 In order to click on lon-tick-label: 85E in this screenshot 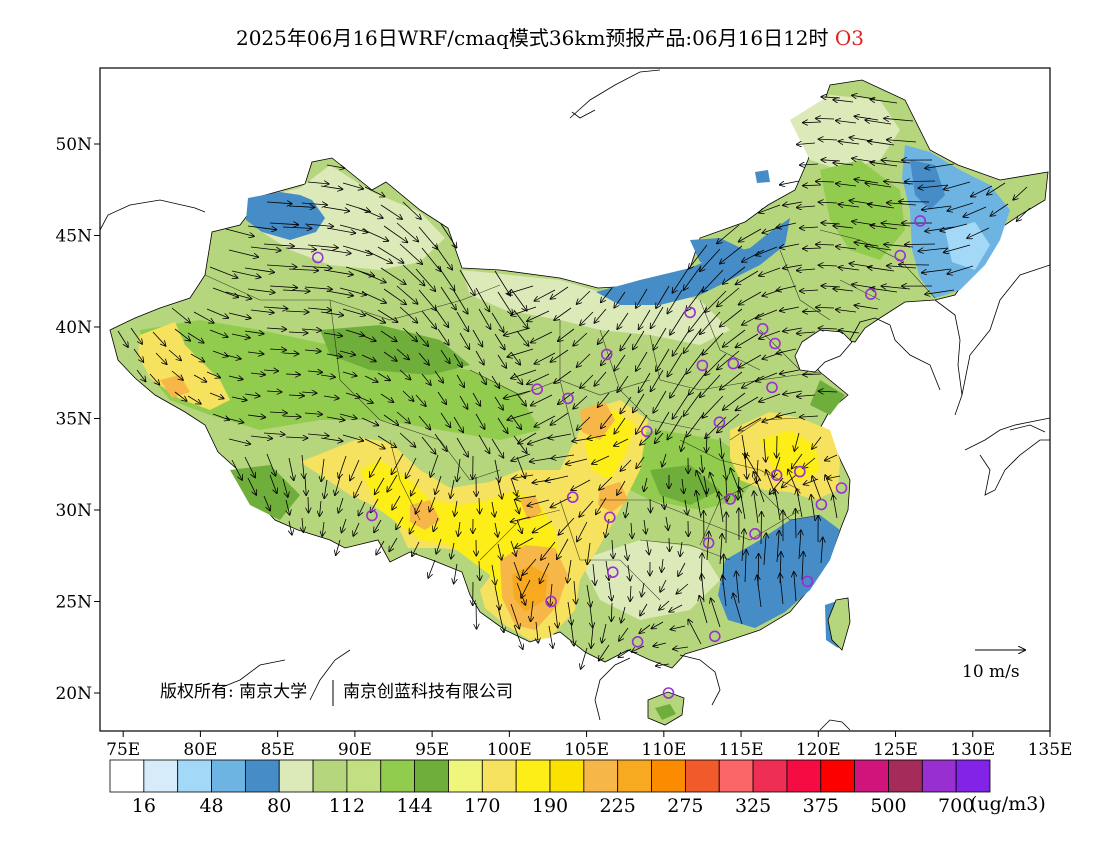, I will do `click(278, 750)`.